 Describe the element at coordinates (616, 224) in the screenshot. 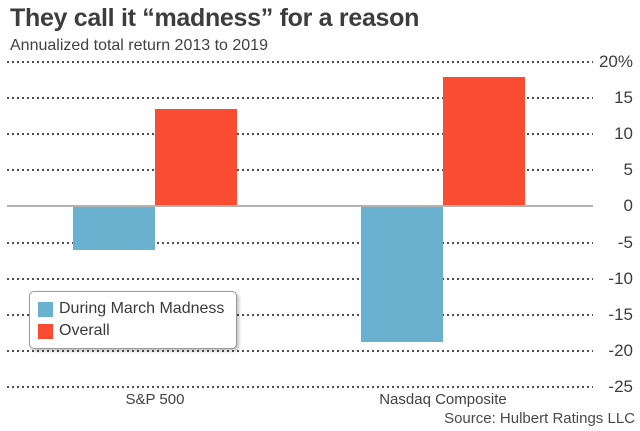

I see `y-axis-labels: 20% 15 10 5 0 -5 -10 -15 -20 -25` at that location.